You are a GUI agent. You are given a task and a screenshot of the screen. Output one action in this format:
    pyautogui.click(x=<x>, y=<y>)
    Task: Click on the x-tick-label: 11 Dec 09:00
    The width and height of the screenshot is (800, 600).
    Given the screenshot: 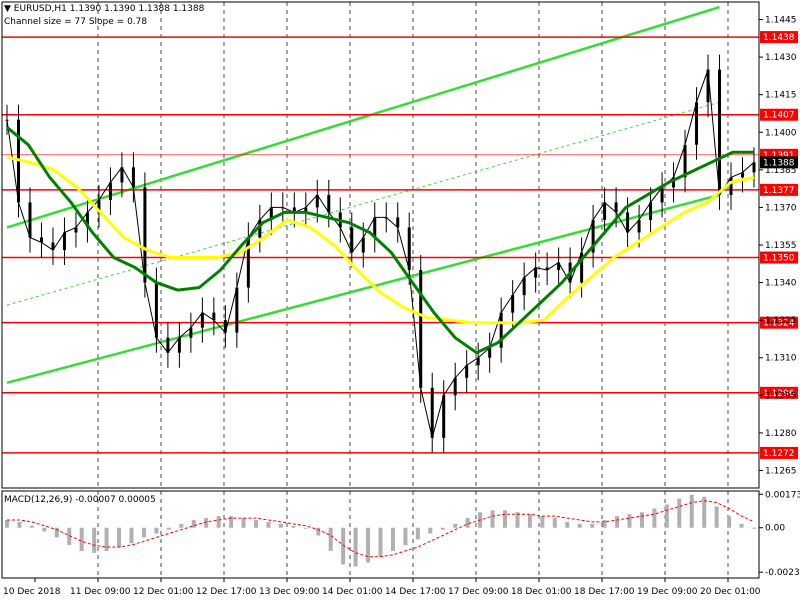 What is the action you would take?
    pyautogui.click(x=100, y=592)
    